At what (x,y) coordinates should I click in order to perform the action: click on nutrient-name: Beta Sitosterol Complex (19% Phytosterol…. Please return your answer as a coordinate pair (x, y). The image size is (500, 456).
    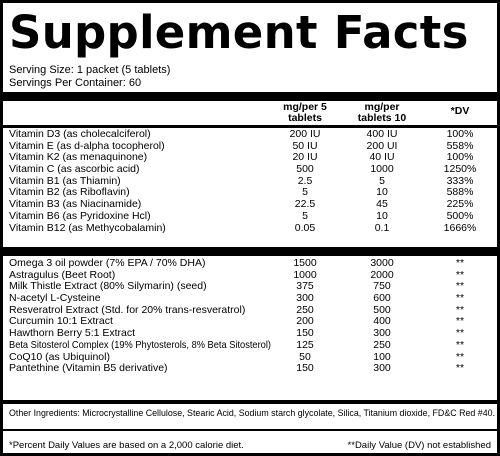
    Looking at the image, I should click on (140, 344).